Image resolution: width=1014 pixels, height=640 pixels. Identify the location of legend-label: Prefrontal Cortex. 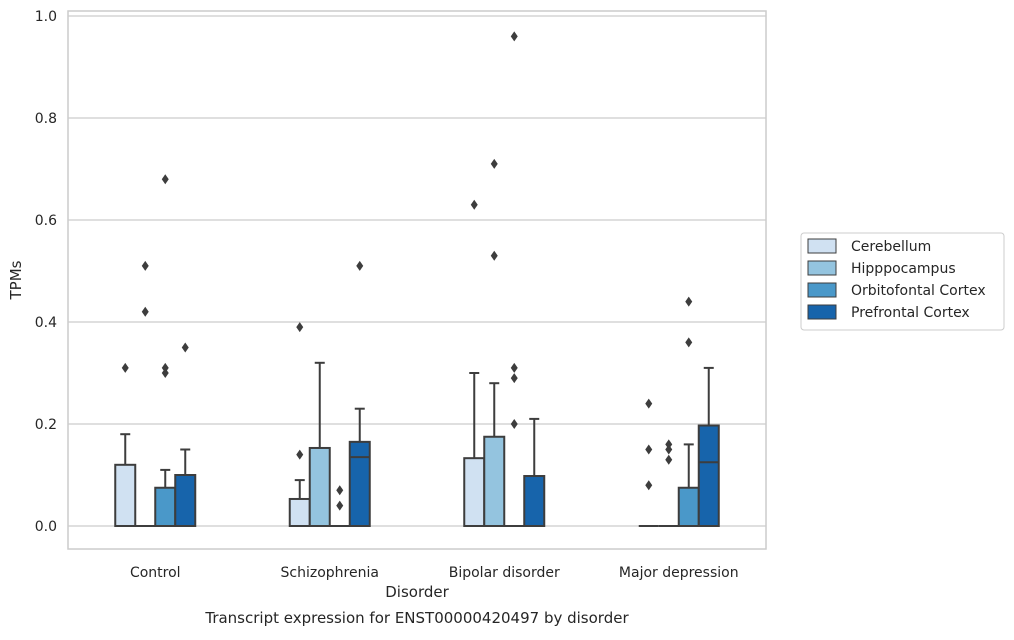
(910, 313).